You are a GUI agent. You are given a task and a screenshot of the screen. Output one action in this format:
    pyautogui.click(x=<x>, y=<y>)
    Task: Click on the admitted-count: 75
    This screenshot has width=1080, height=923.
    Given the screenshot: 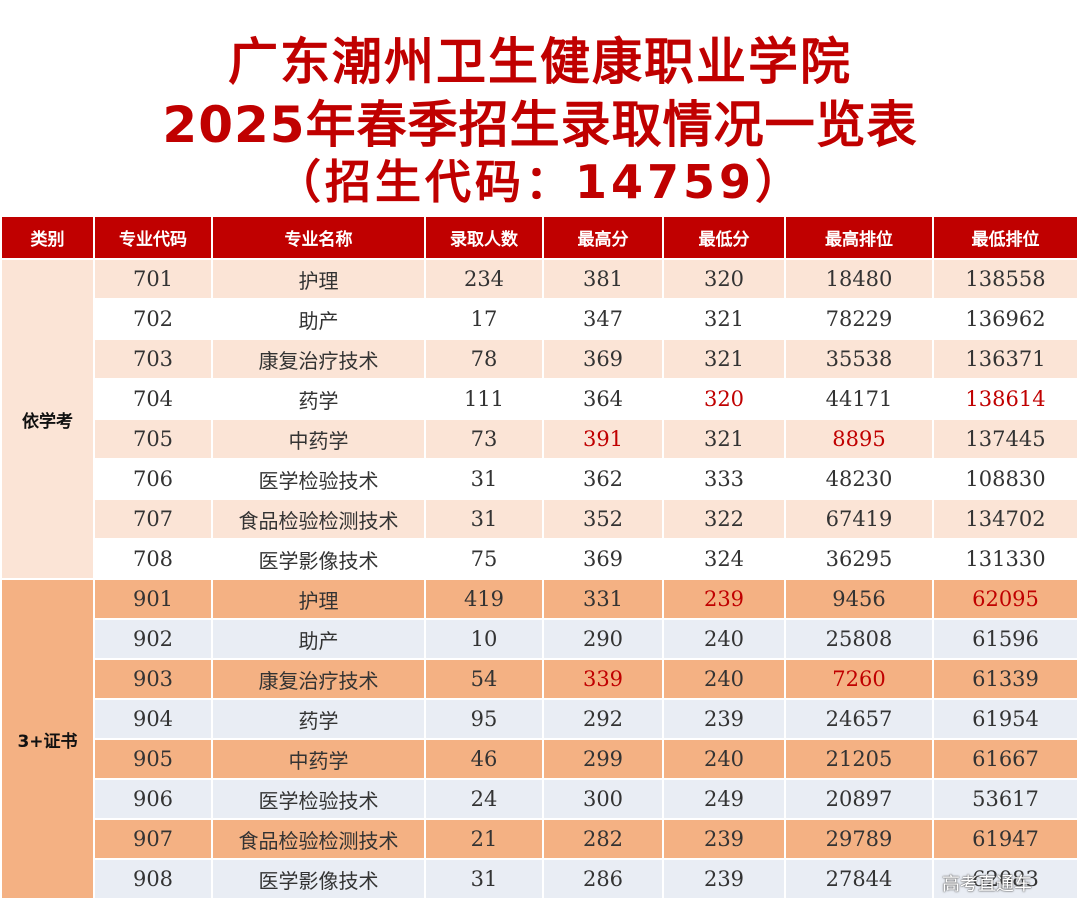 What is the action you would take?
    pyautogui.click(x=484, y=559)
    